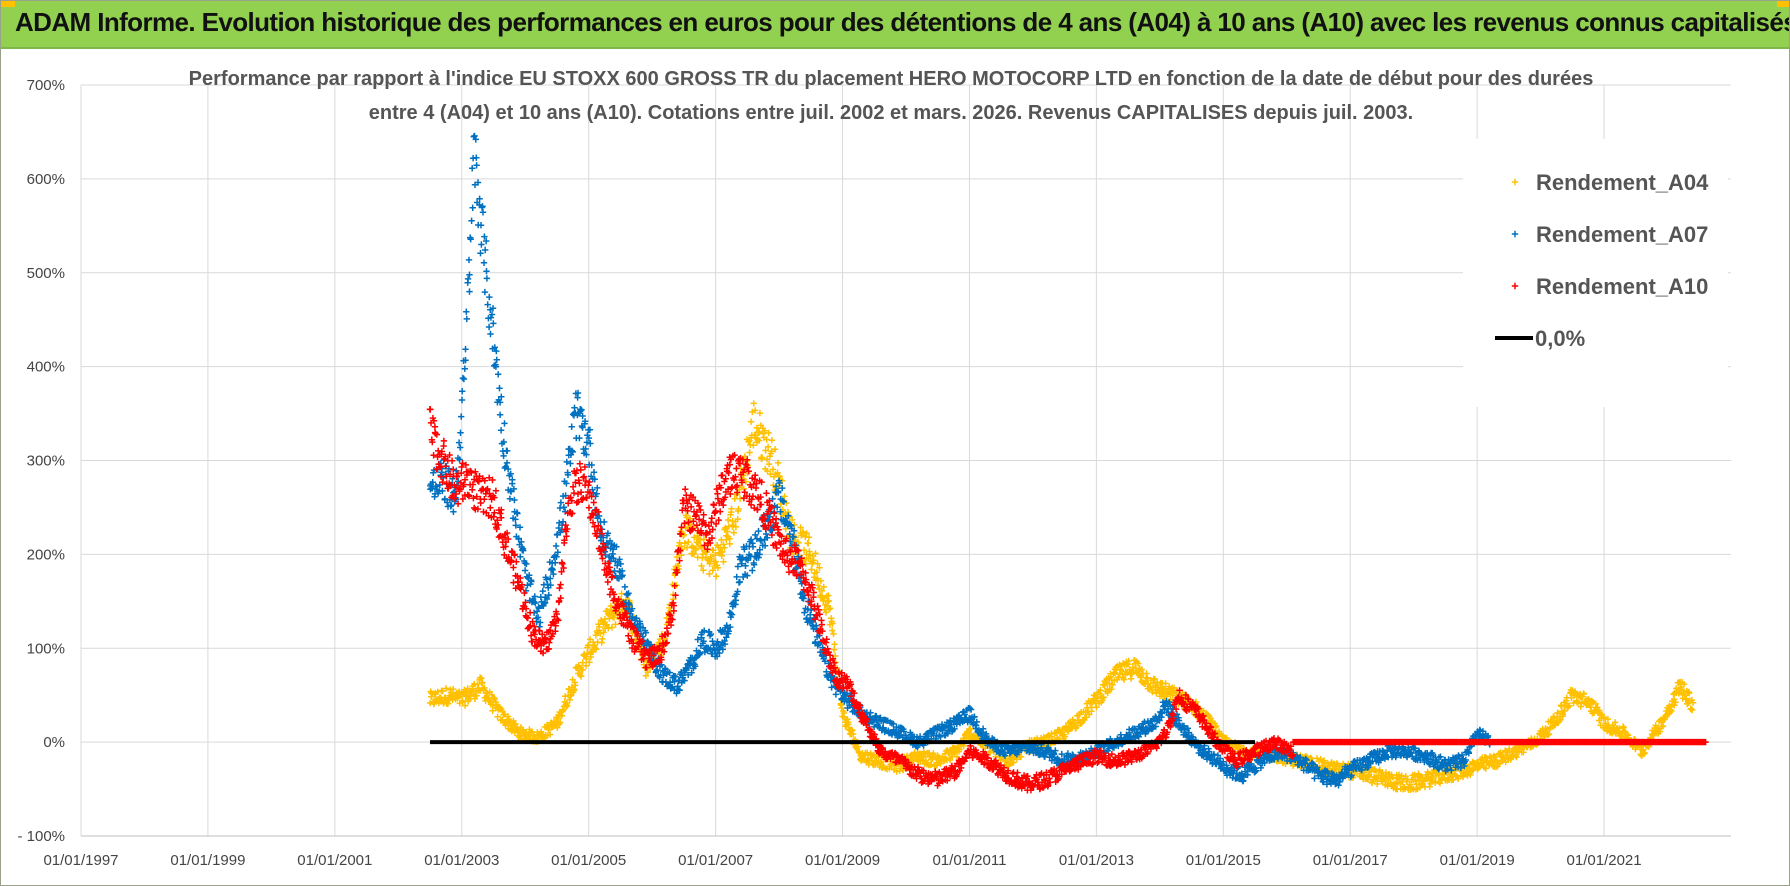 The width and height of the screenshot is (1790, 886). Describe the element at coordinates (46, 554) in the screenshot. I see `y-tick-label: 200%` at that location.